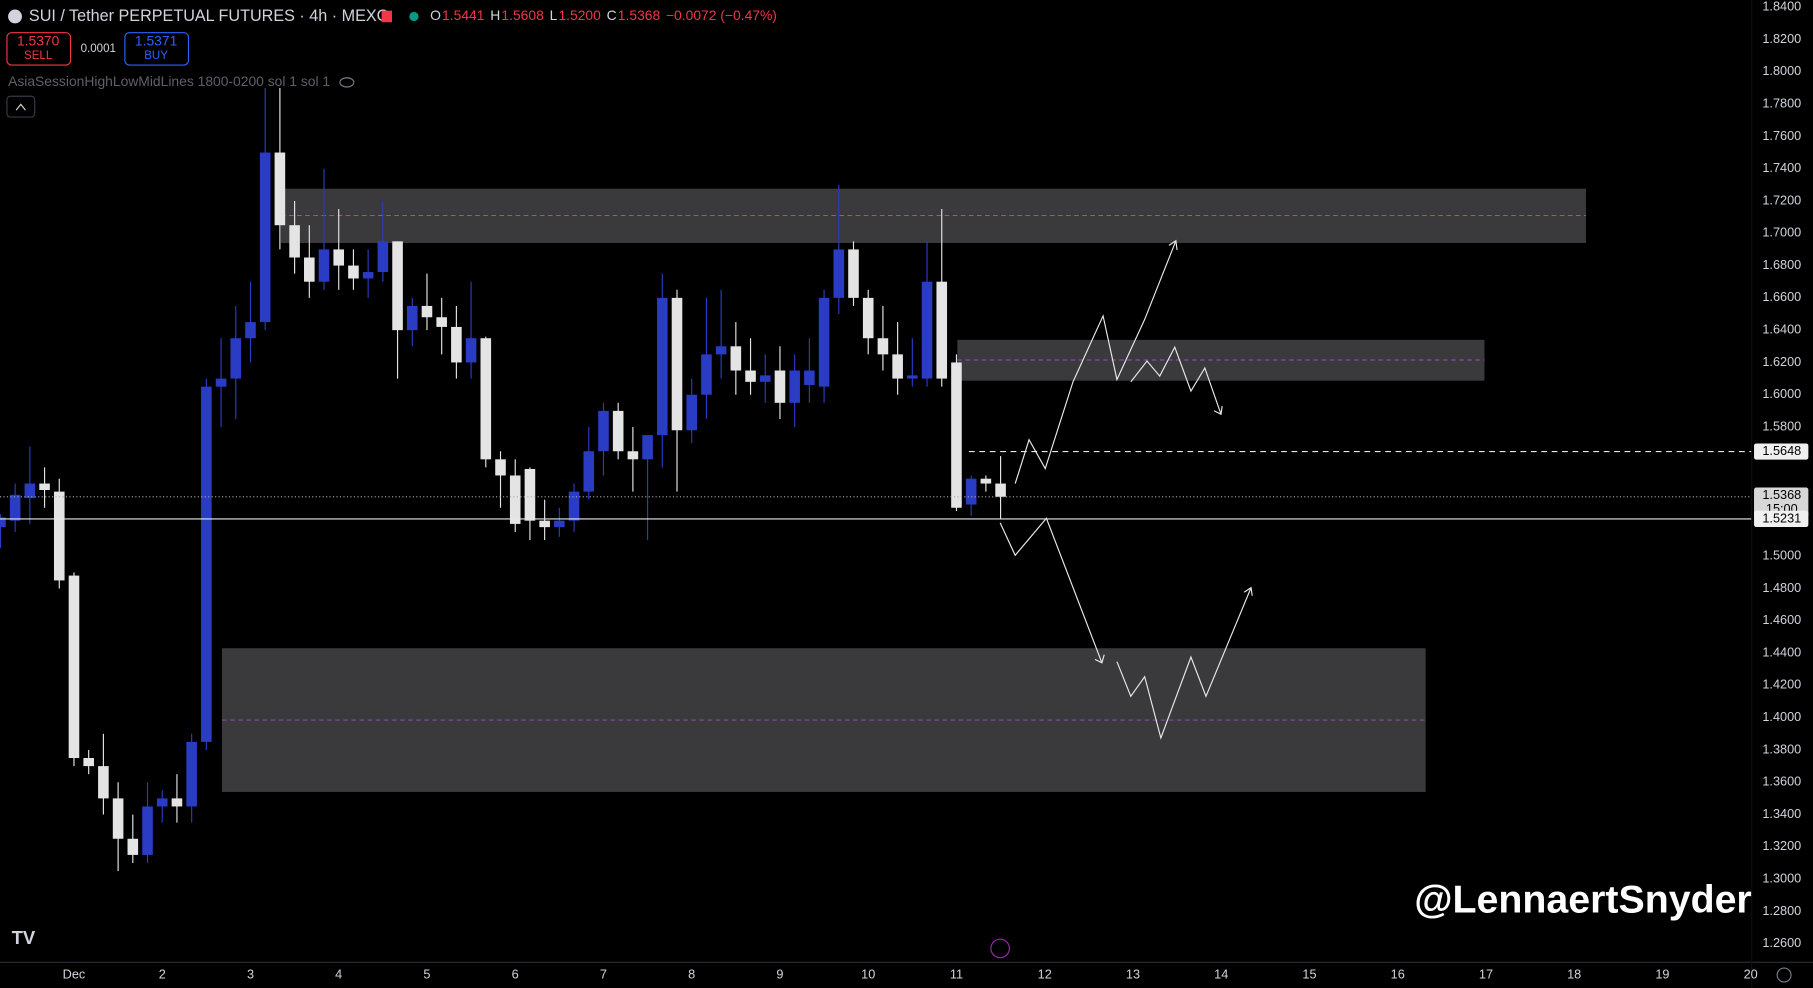  What do you see at coordinates (603, 973) in the screenshot?
I see `x-tick-label: 7` at bounding box center [603, 973].